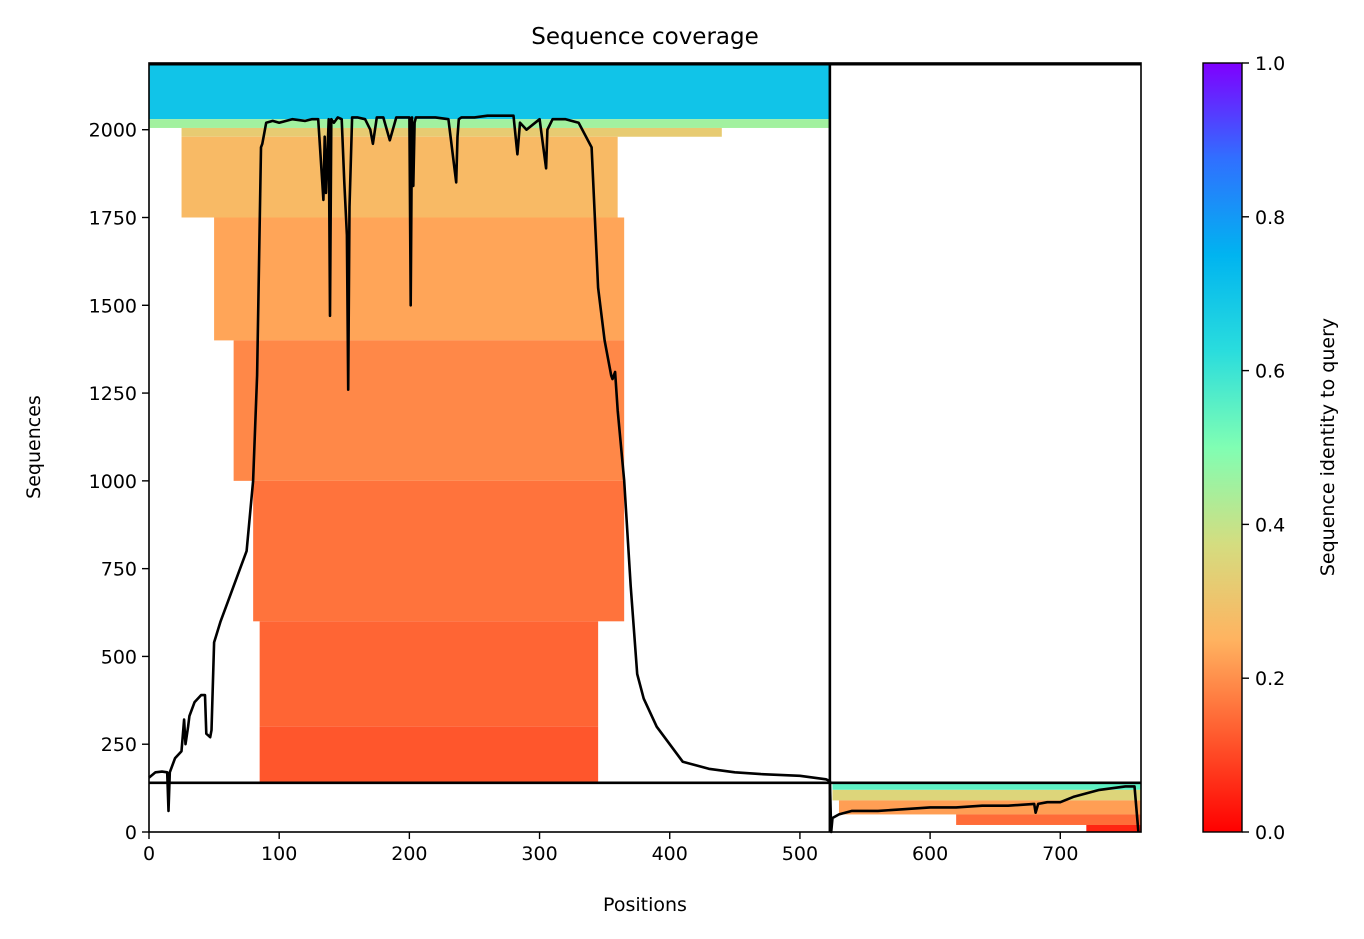 This screenshot has width=1364, height=939. I want to click on y-axis: 0 250 500 750 1000 1250 1500 1750 2000, so click(119, 482).